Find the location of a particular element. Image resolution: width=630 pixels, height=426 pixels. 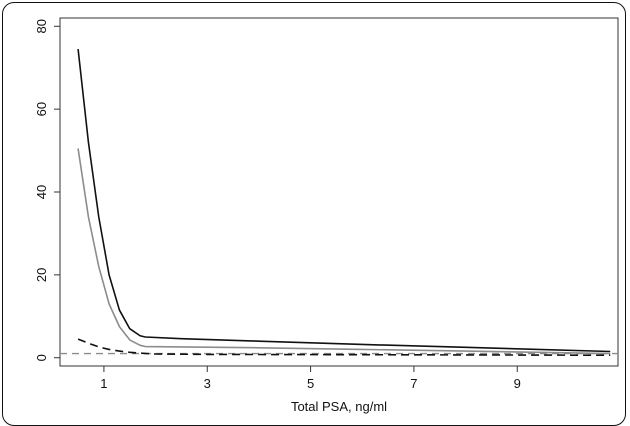

x-tick-label: 1 is located at coordinates (103, 383).